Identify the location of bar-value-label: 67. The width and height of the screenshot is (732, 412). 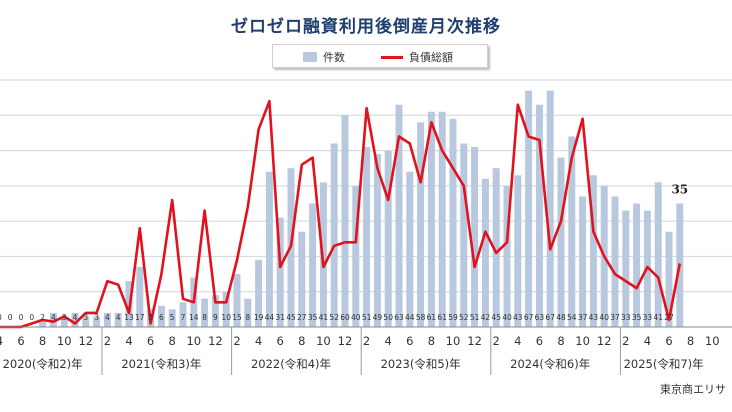
(550, 317).